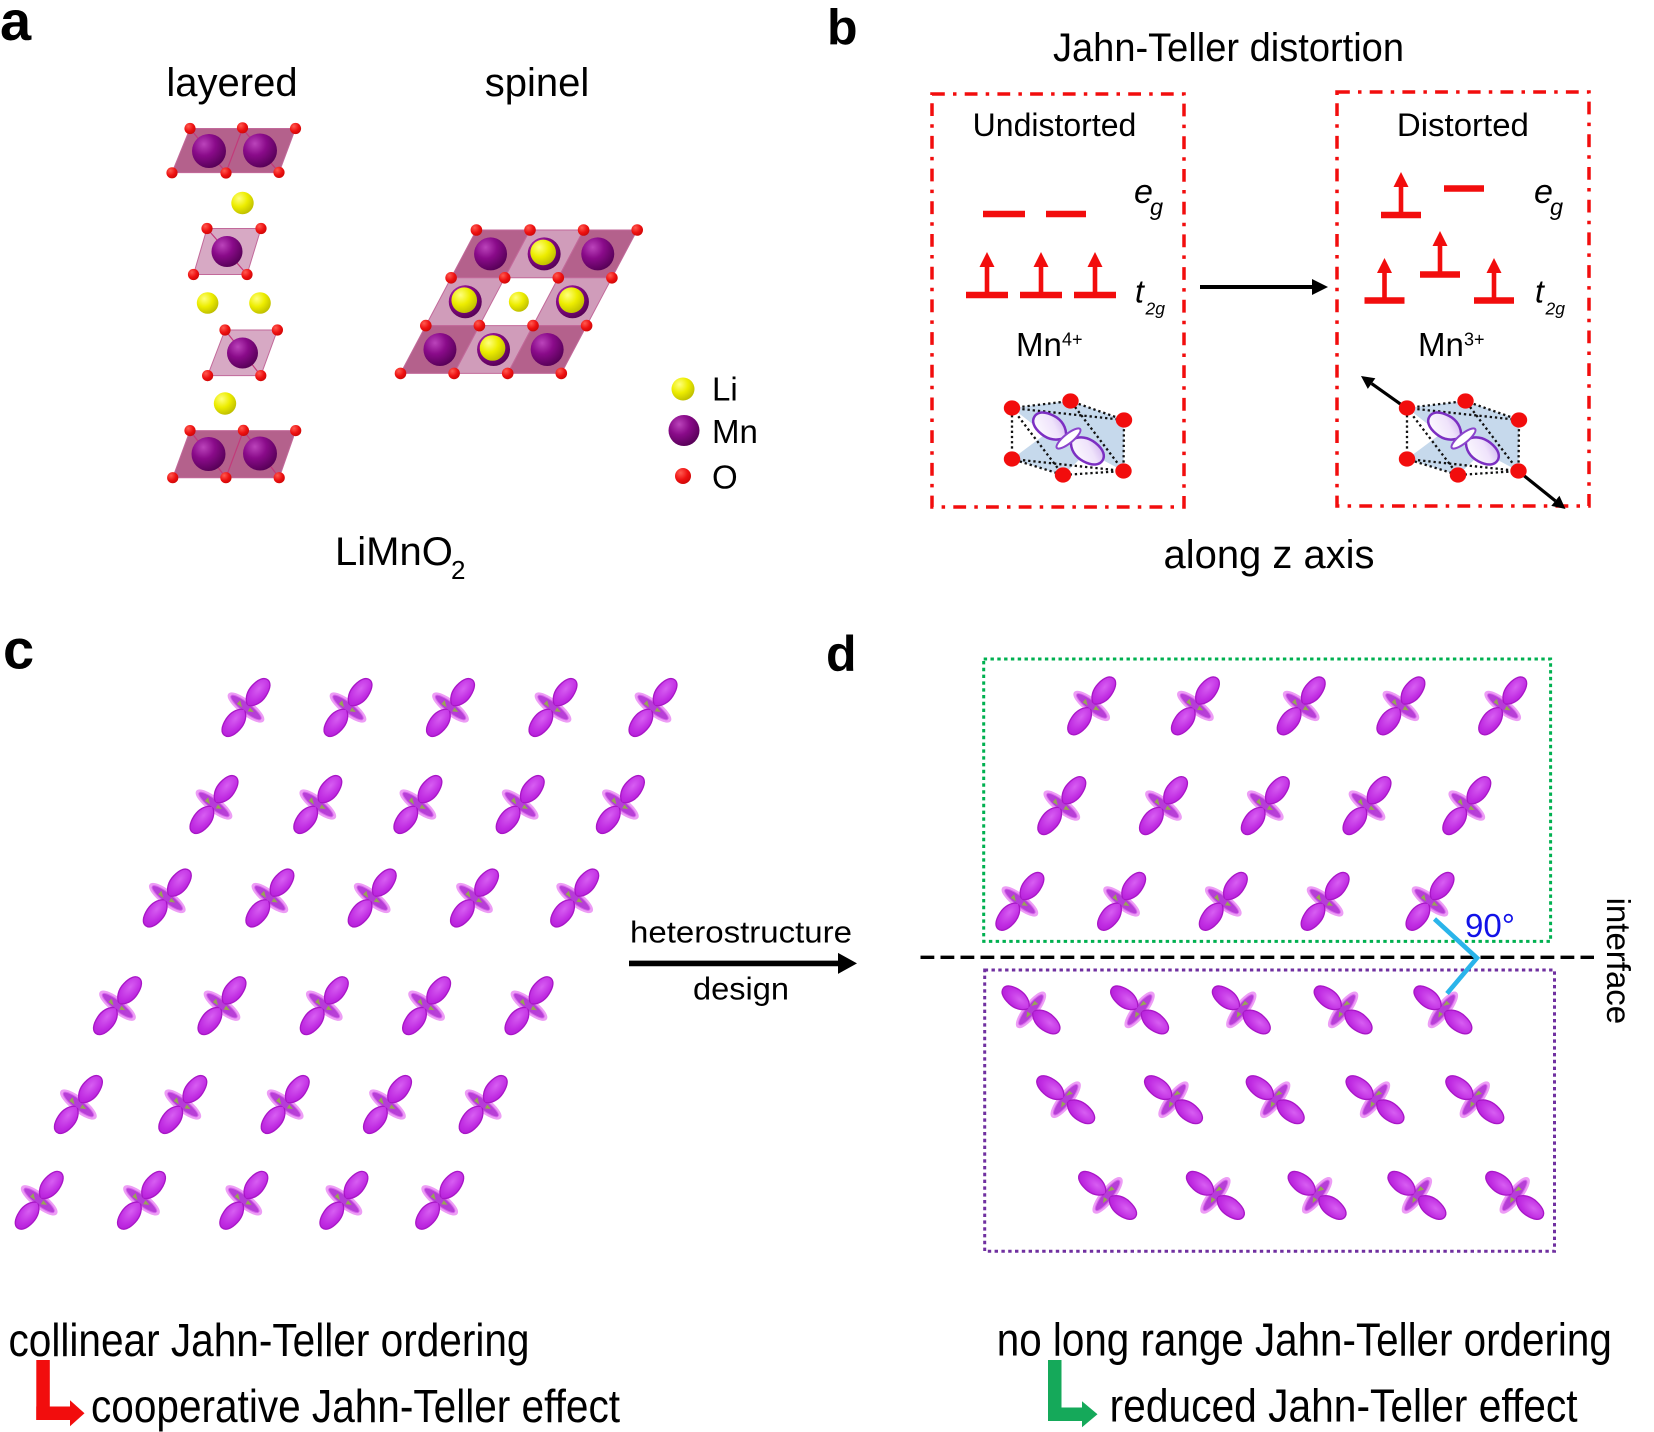 The width and height of the screenshot is (1654, 1432). Describe the element at coordinates (1055, 125) in the screenshot. I see `svg-text: Undistorted` at that location.